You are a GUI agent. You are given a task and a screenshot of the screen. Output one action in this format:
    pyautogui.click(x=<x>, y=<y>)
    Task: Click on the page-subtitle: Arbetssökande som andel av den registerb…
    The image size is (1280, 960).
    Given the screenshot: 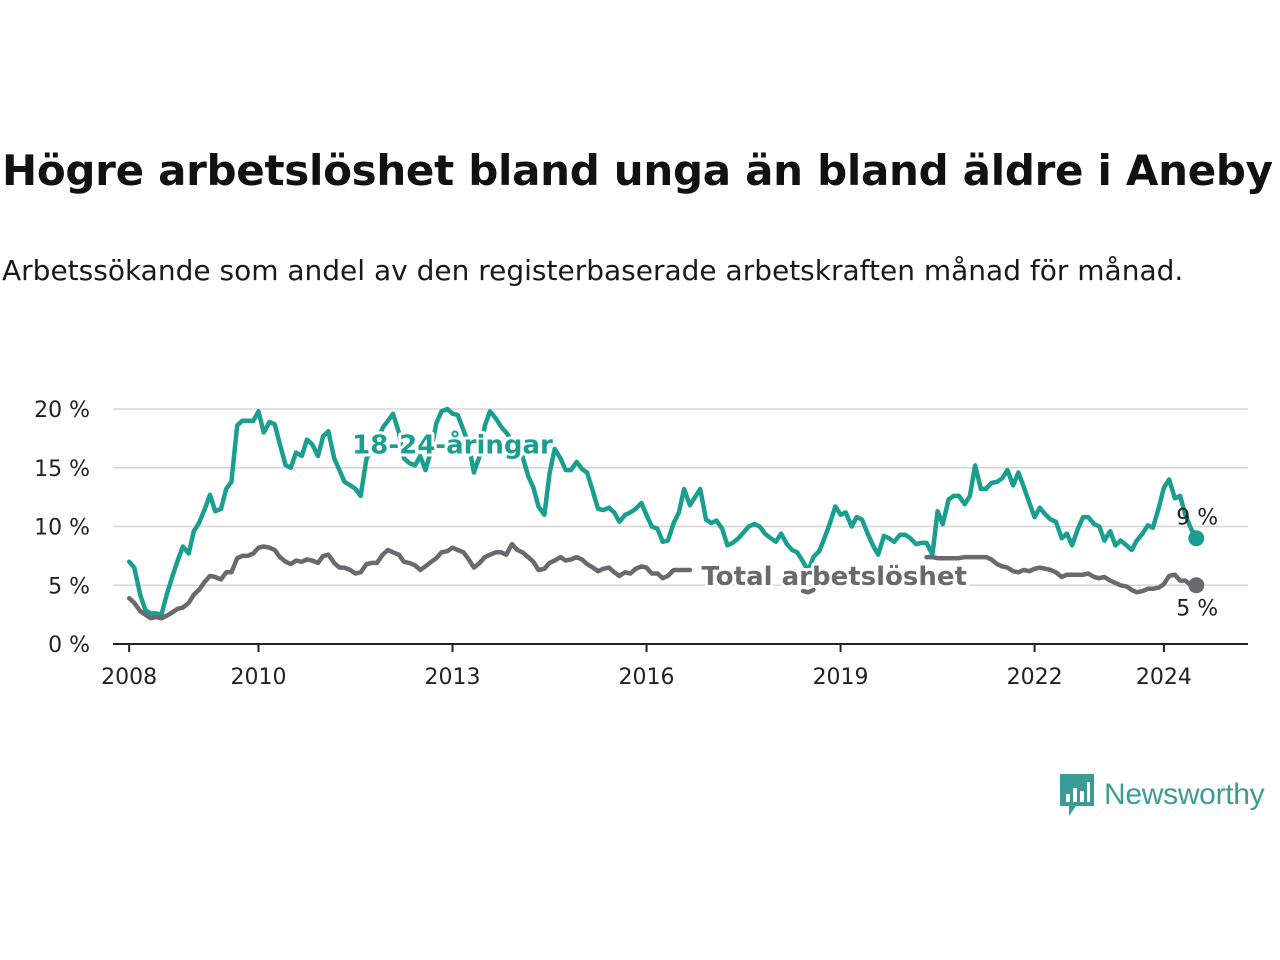 What is the action you would take?
    pyautogui.click(x=593, y=270)
    